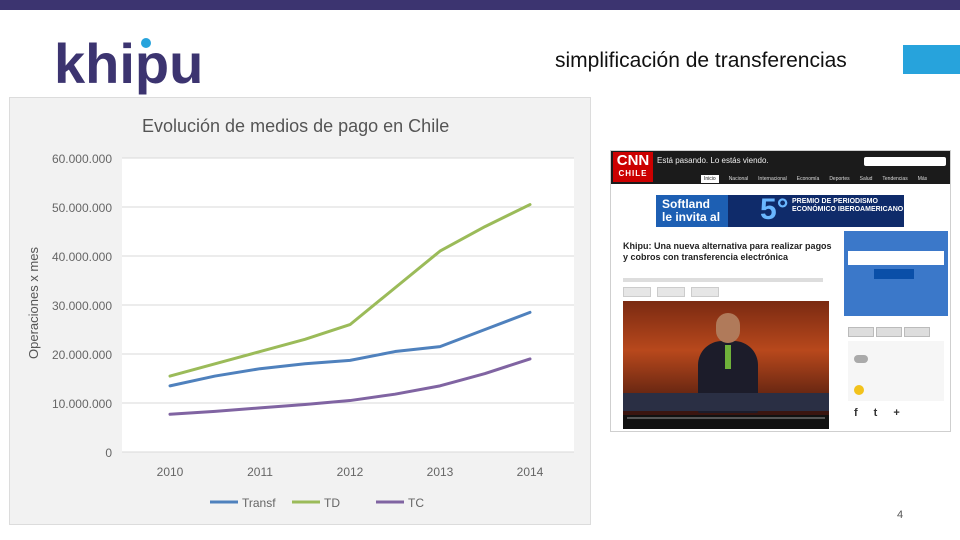 The image size is (960, 540). What do you see at coordinates (350, 290) in the screenshot?
I see `series-line-td` at bounding box center [350, 290].